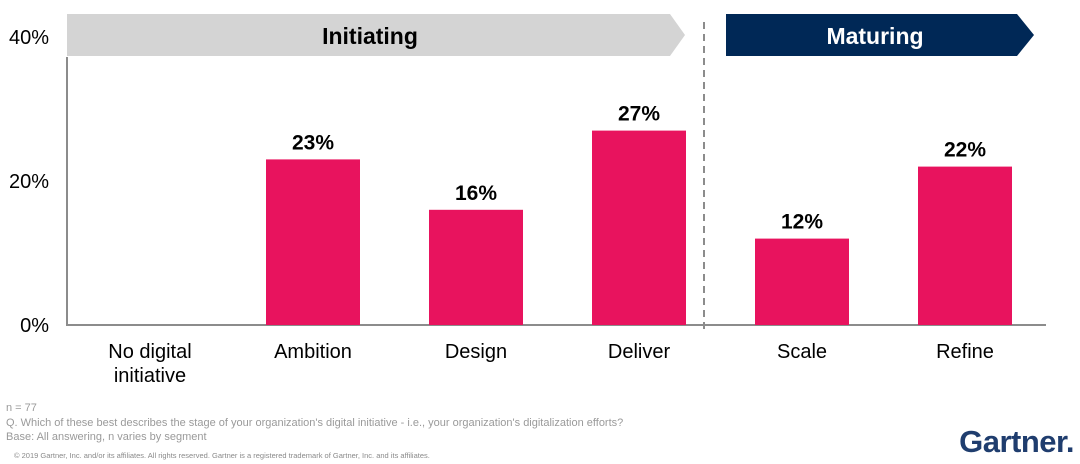 The width and height of the screenshot is (1080, 464). I want to click on category-label-deliver: Deliver, so click(639, 352).